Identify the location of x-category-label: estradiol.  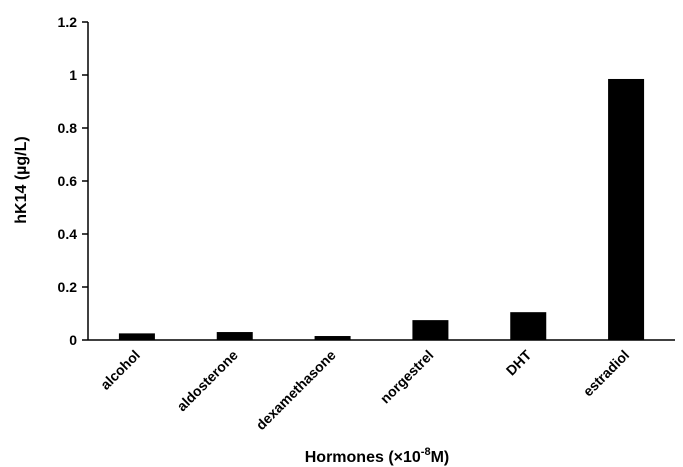
(606, 373).